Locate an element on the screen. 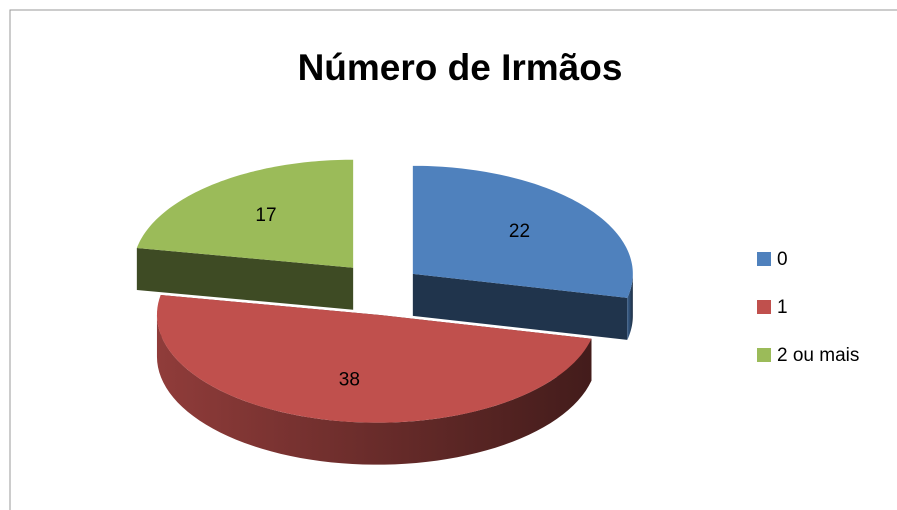 The height and width of the screenshot is (510, 897). data-label: 17 is located at coordinates (265, 215).